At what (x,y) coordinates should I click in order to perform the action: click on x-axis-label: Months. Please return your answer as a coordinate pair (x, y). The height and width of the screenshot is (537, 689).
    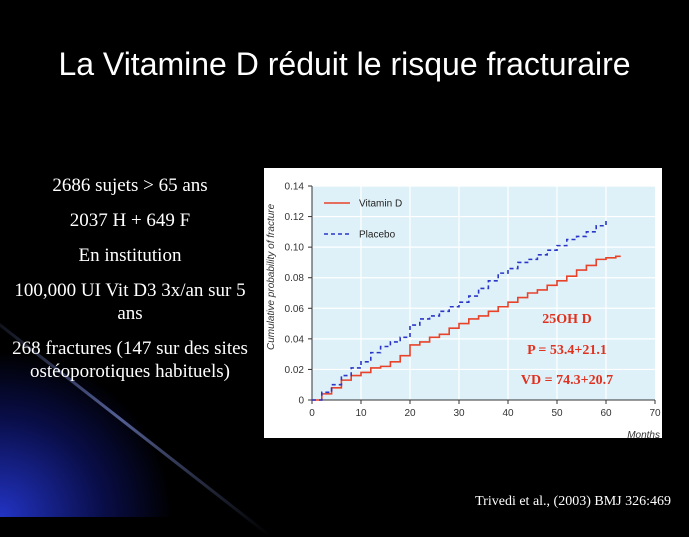
    Looking at the image, I should click on (643, 434).